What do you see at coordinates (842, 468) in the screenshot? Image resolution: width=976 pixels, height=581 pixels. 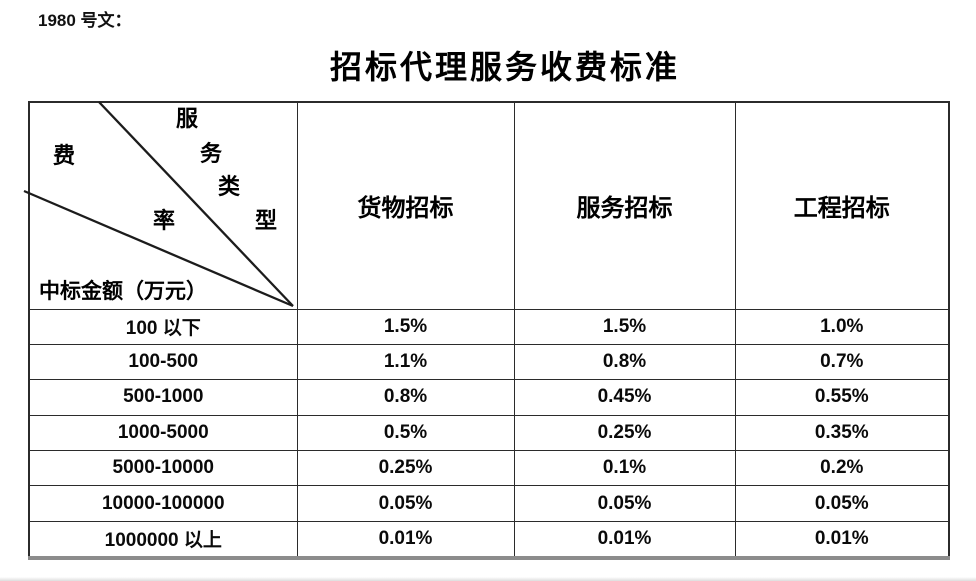 I see `value-cell: 0.2%` at bounding box center [842, 468].